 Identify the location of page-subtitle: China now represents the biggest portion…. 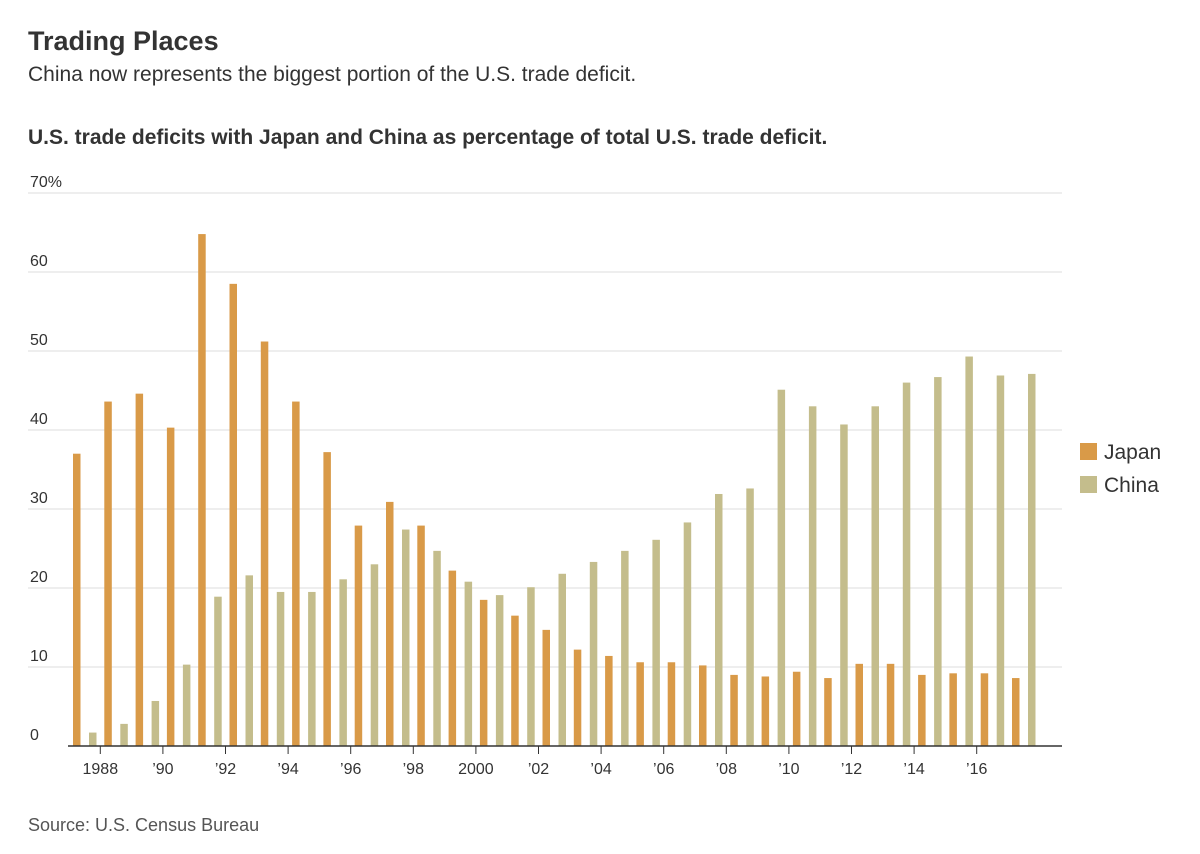
(332, 74).